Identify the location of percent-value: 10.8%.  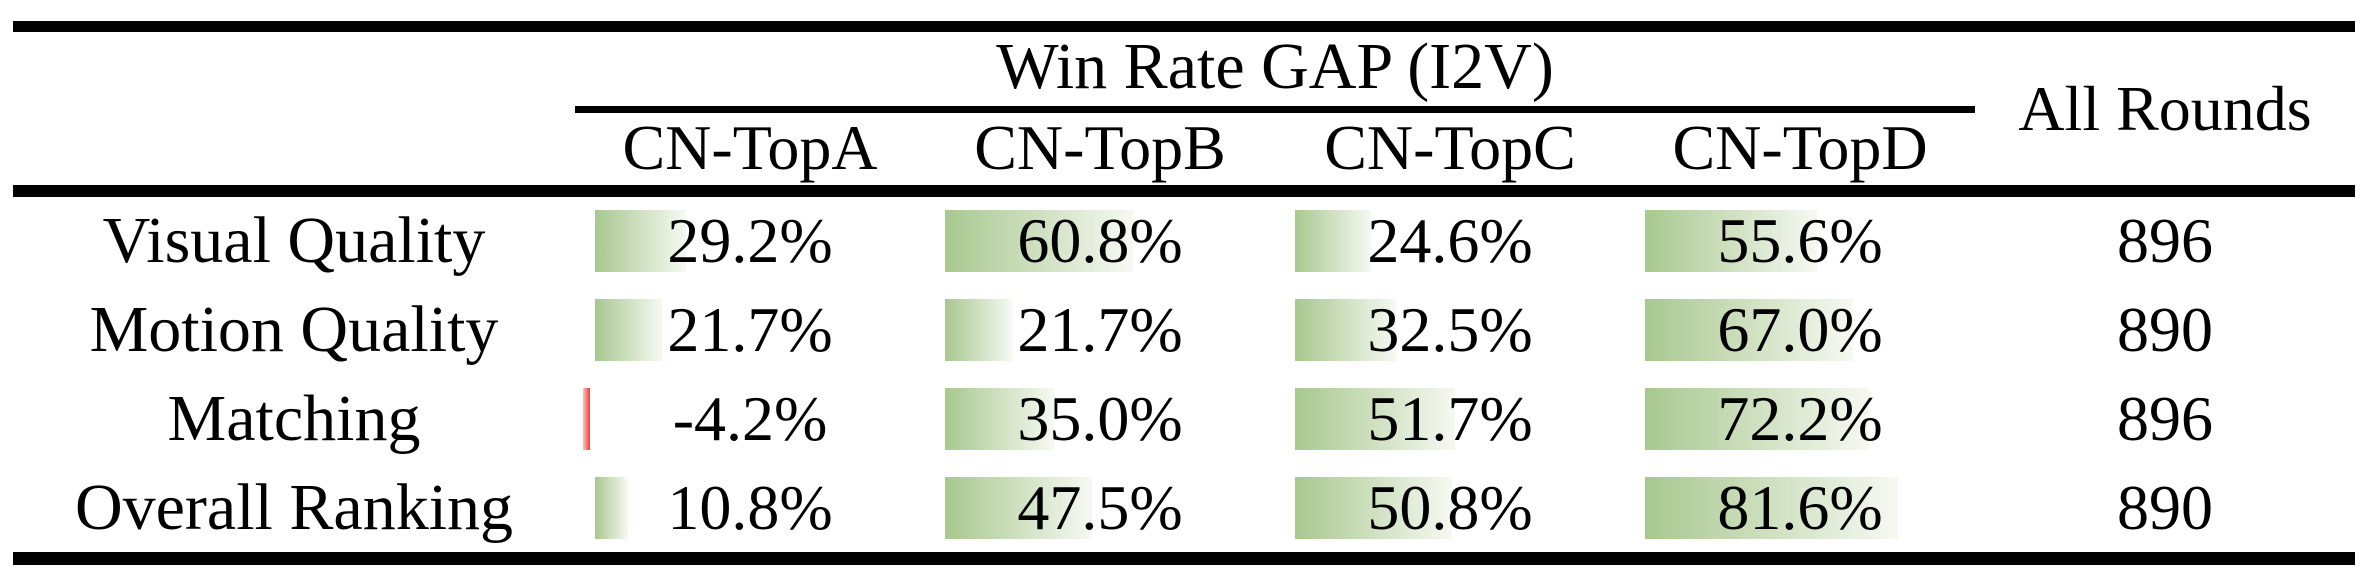
(750, 507).